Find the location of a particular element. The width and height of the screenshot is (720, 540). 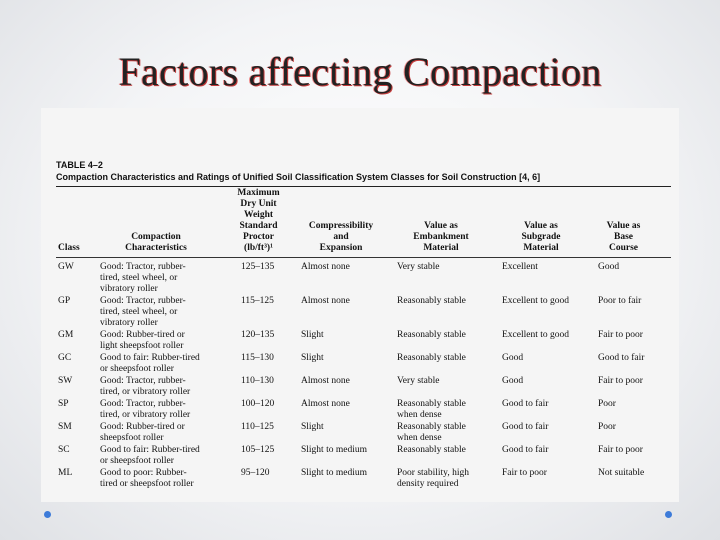

cell-class: GM is located at coordinates (66, 335).